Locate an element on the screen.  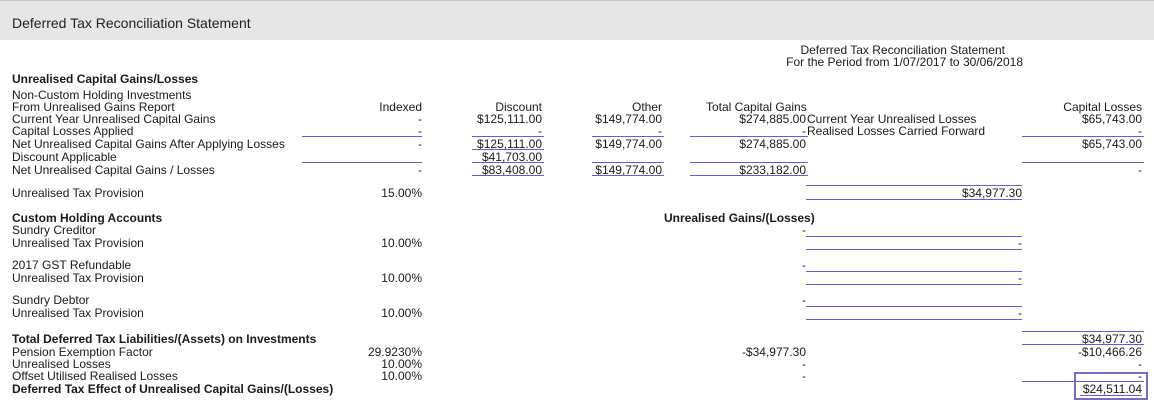
cell-unrealised-losses-rate: 10.00% is located at coordinates (401, 364).